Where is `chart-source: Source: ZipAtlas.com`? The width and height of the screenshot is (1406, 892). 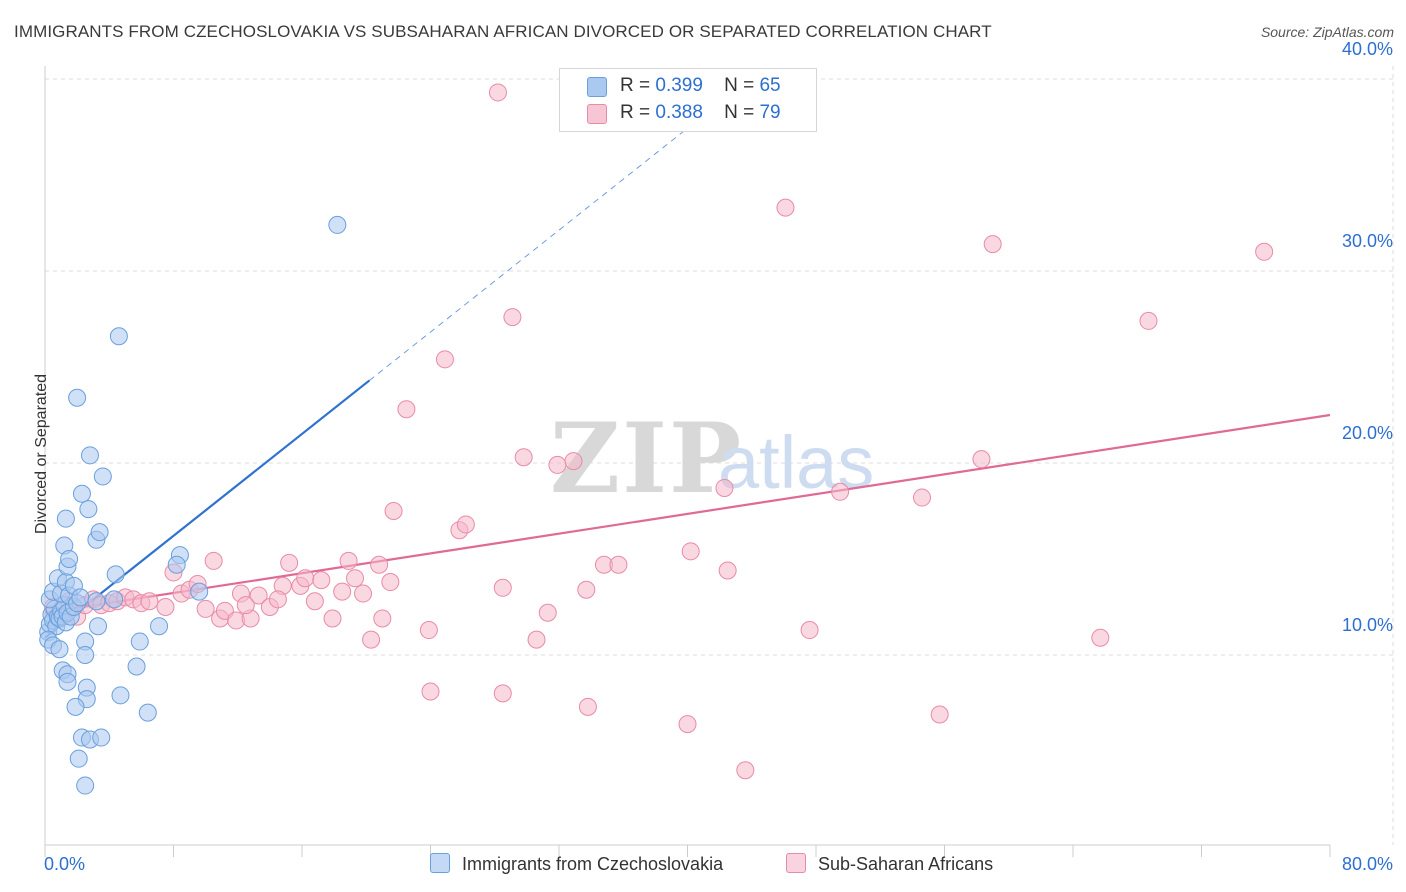 chart-source: Source: ZipAtlas.com is located at coordinates (1327, 32).